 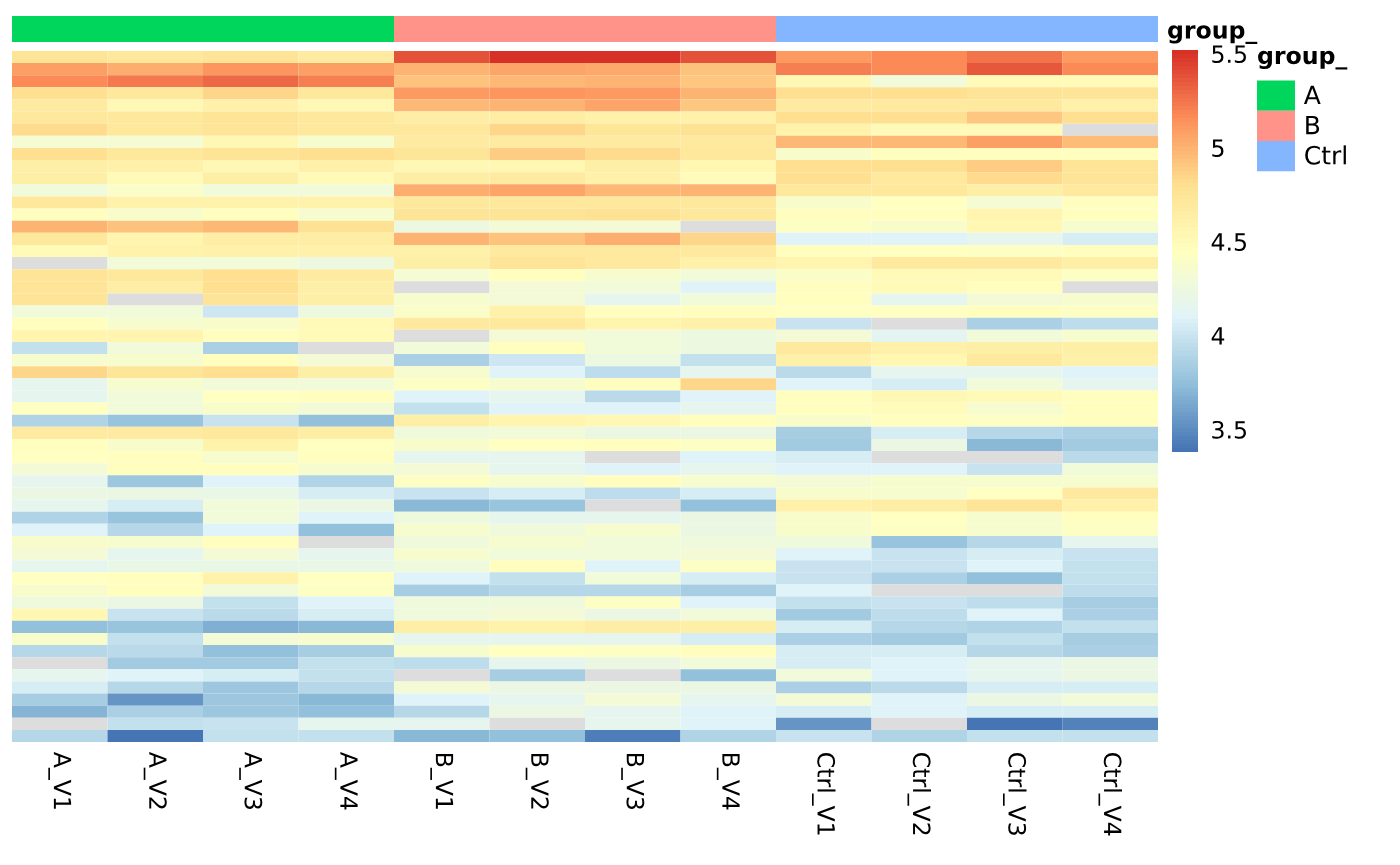 What do you see at coordinates (1312, 94) in the screenshot?
I see `legend-label: A` at bounding box center [1312, 94].